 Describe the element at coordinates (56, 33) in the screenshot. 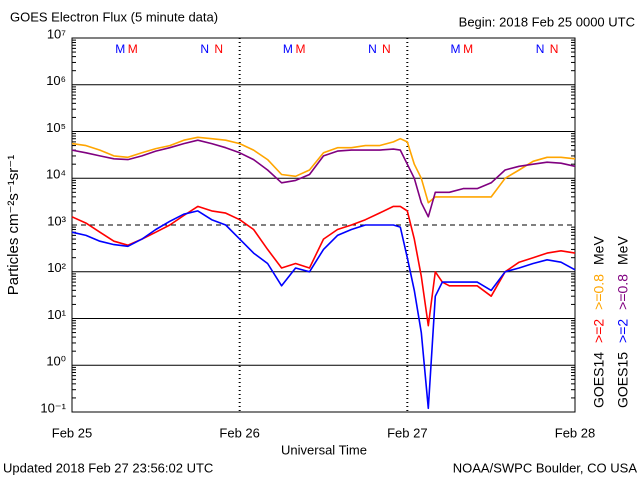

I see `y-tick-label: 10⁷` at that location.